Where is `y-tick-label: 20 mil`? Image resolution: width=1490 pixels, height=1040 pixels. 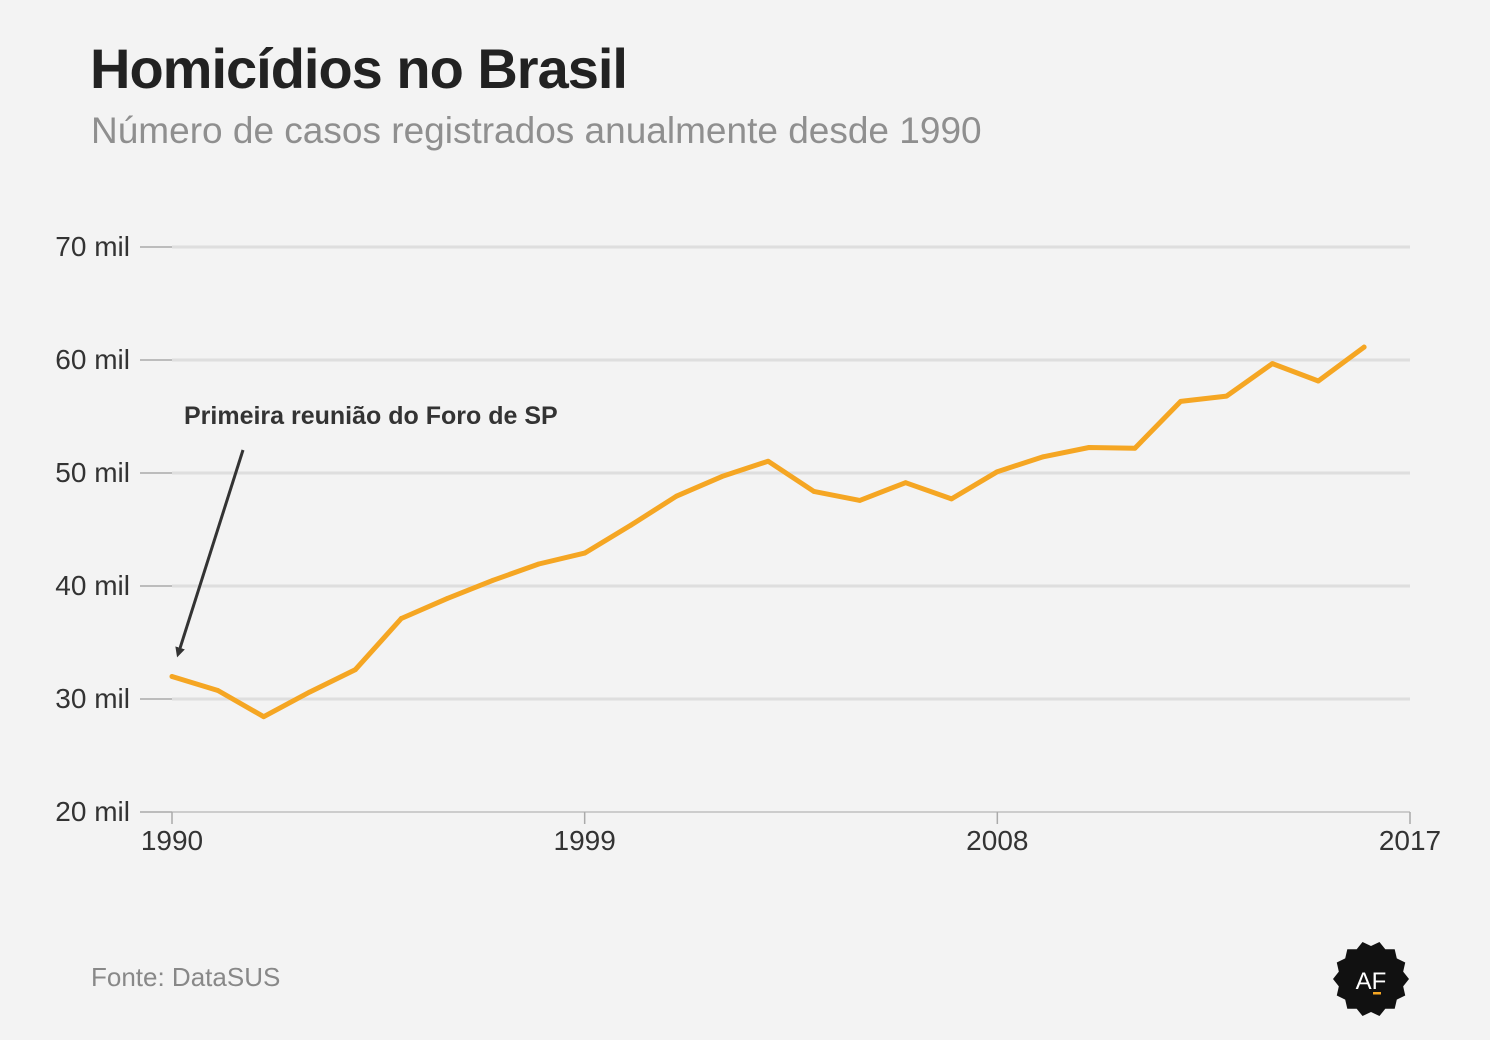 y-tick-label: 20 mil is located at coordinates (92, 811).